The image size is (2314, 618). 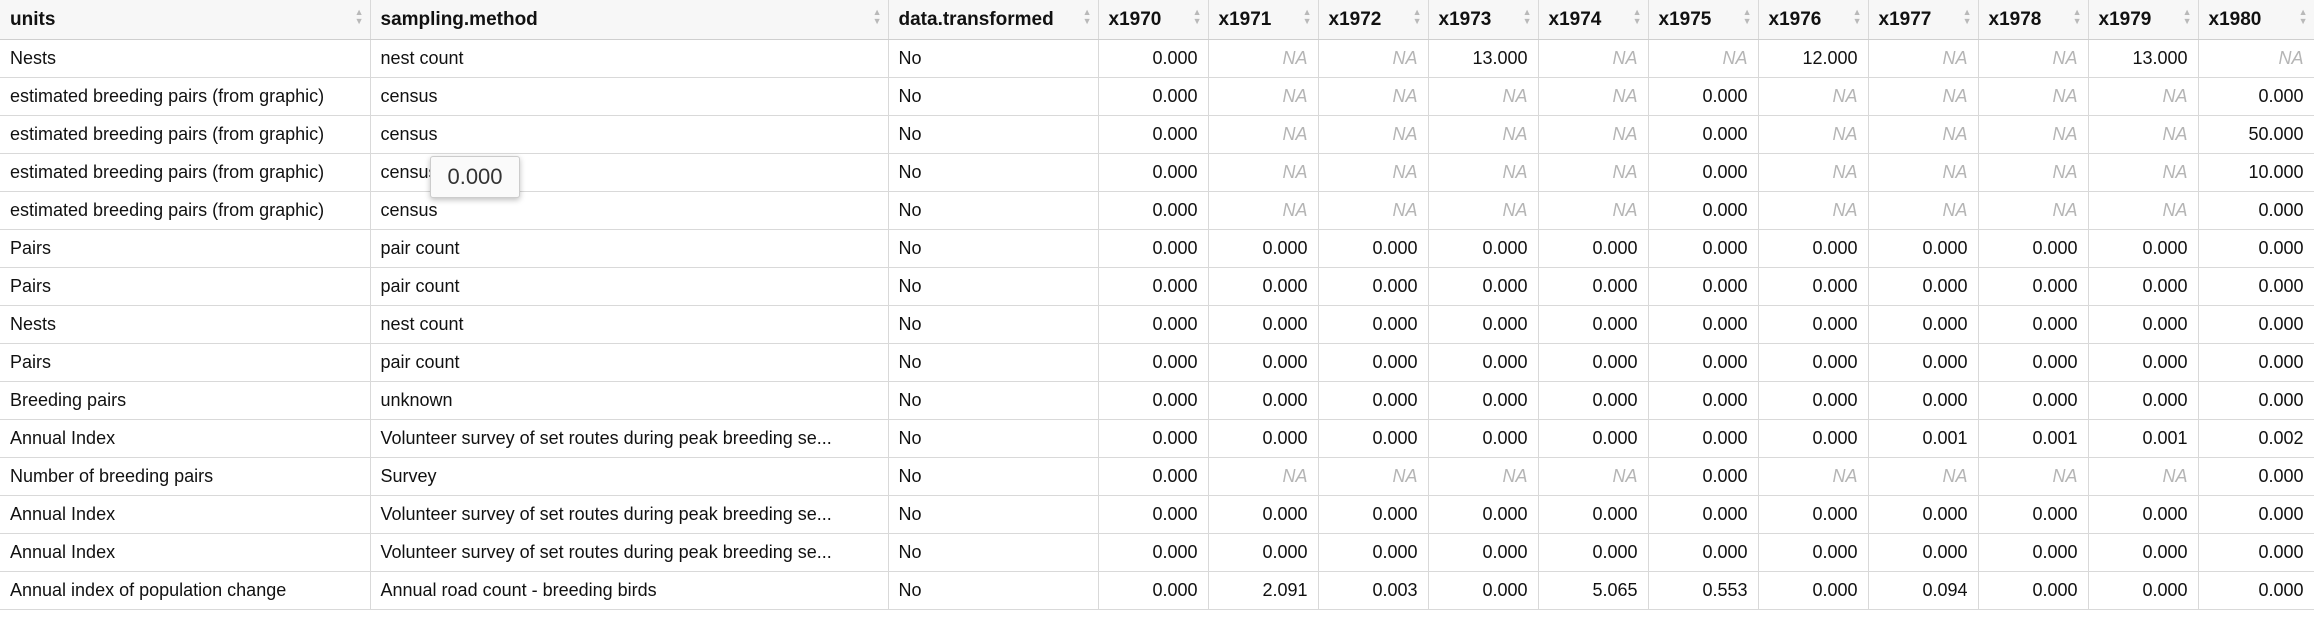 I want to click on column-header-x1972: x1972 ▲ ▼, so click(x=1373, y=20).